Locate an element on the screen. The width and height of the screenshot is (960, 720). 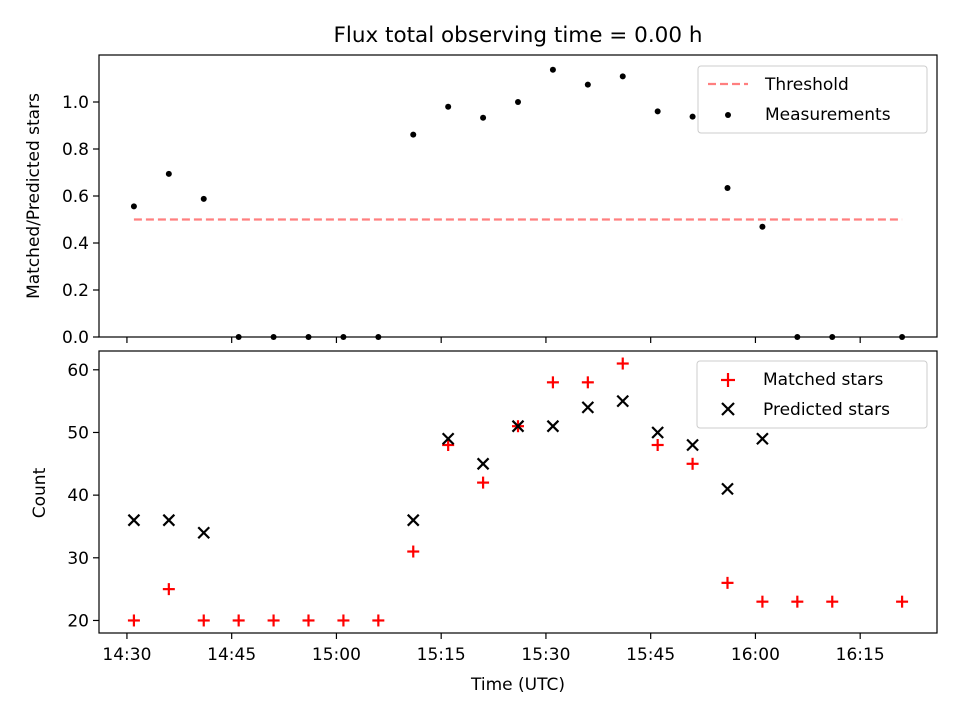
count-y-axis-label: Count is located at coordinates (40, 492).